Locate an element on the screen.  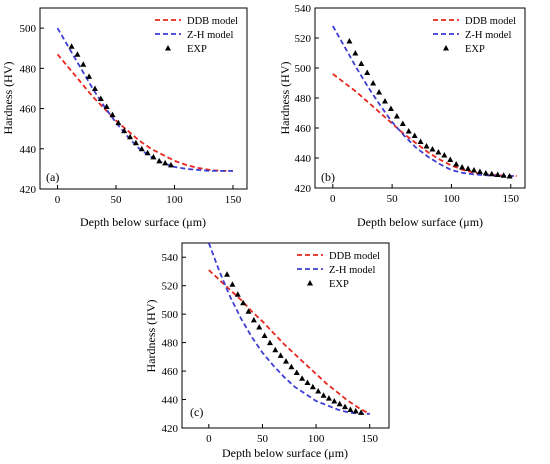
panel-label: (a) is located at coordinates (52, 177).